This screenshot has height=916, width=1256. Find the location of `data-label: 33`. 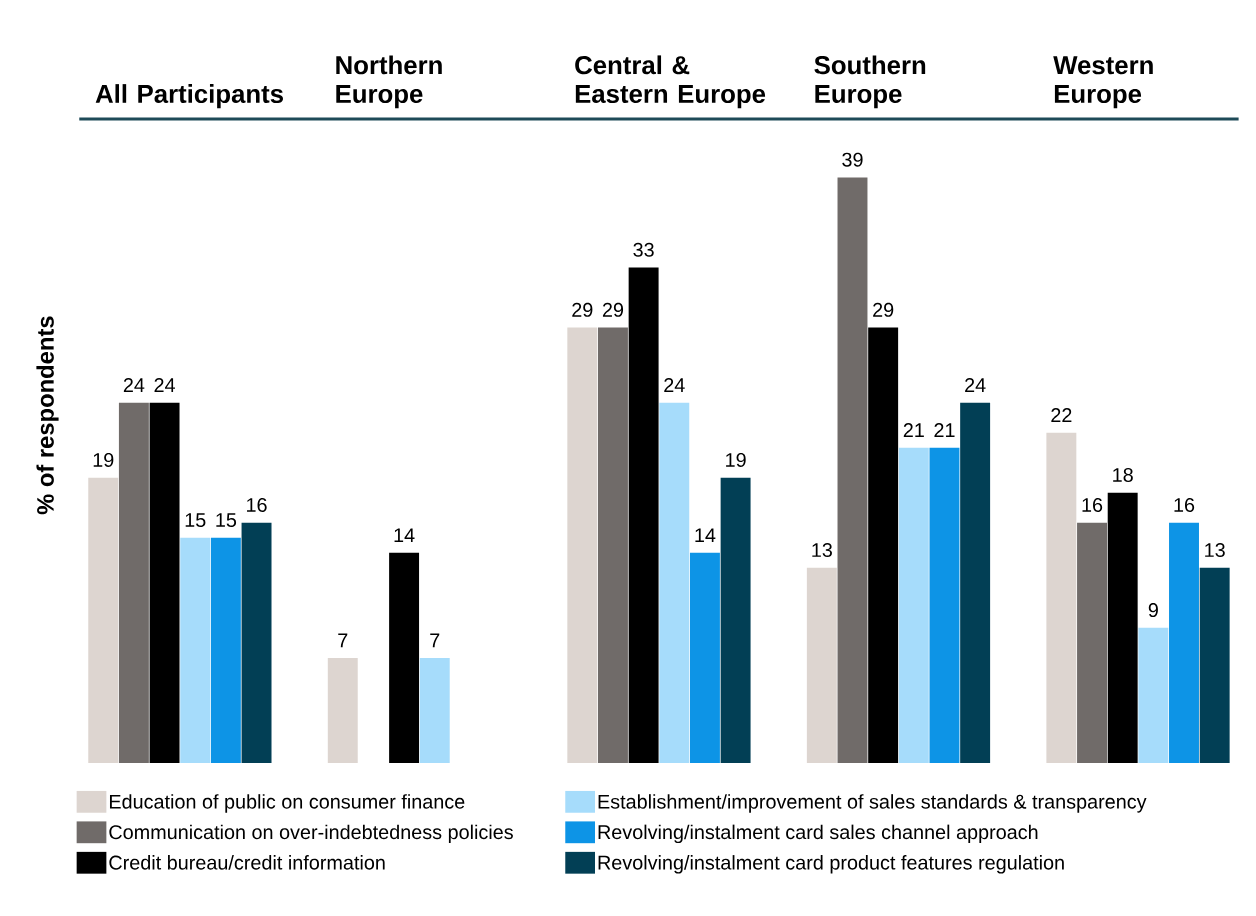

data-label: 33 is located at coordinates (643, 249).